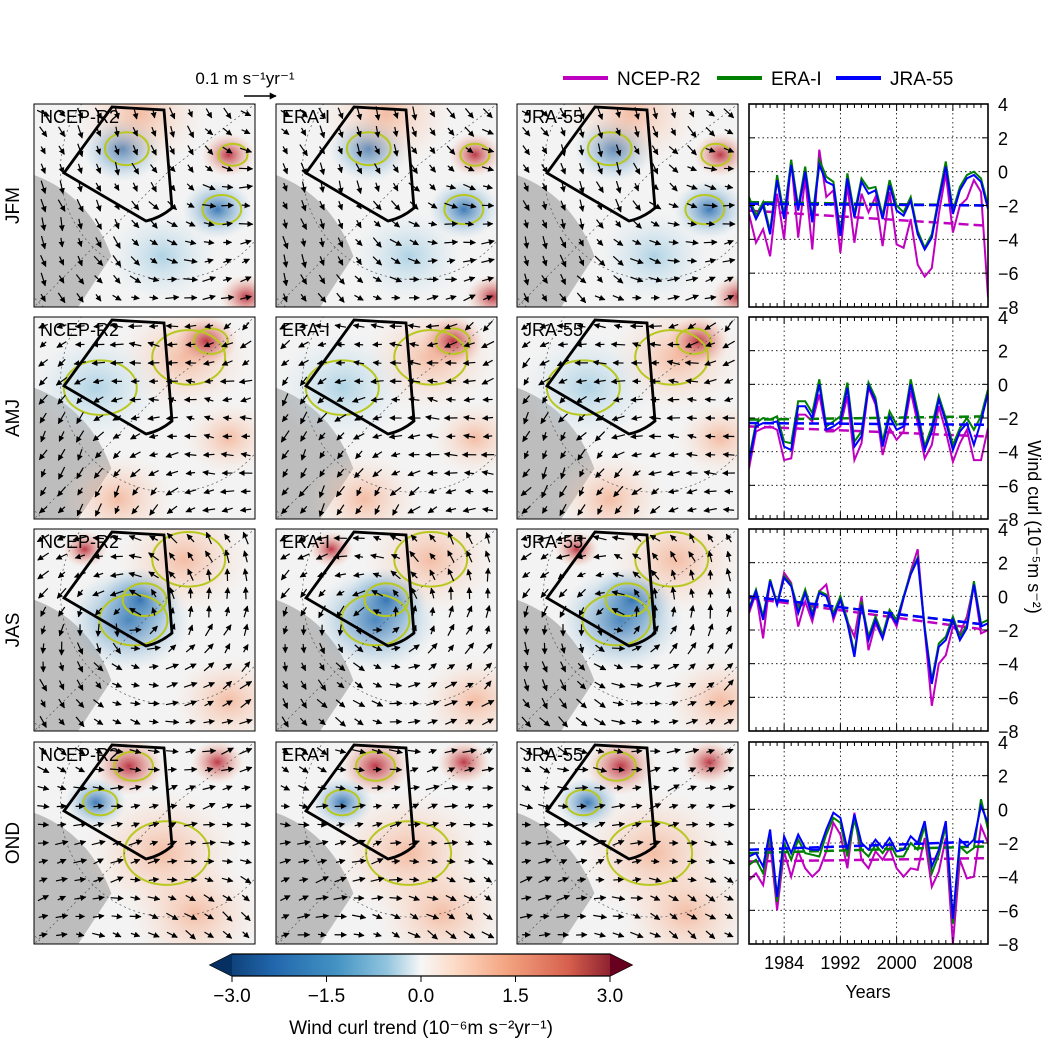  What do you see at coordinates (883, 206) in the screenshot?
I see `timeseries-jfm: 420−2−4−6−8` at bounding box center [883, 206].